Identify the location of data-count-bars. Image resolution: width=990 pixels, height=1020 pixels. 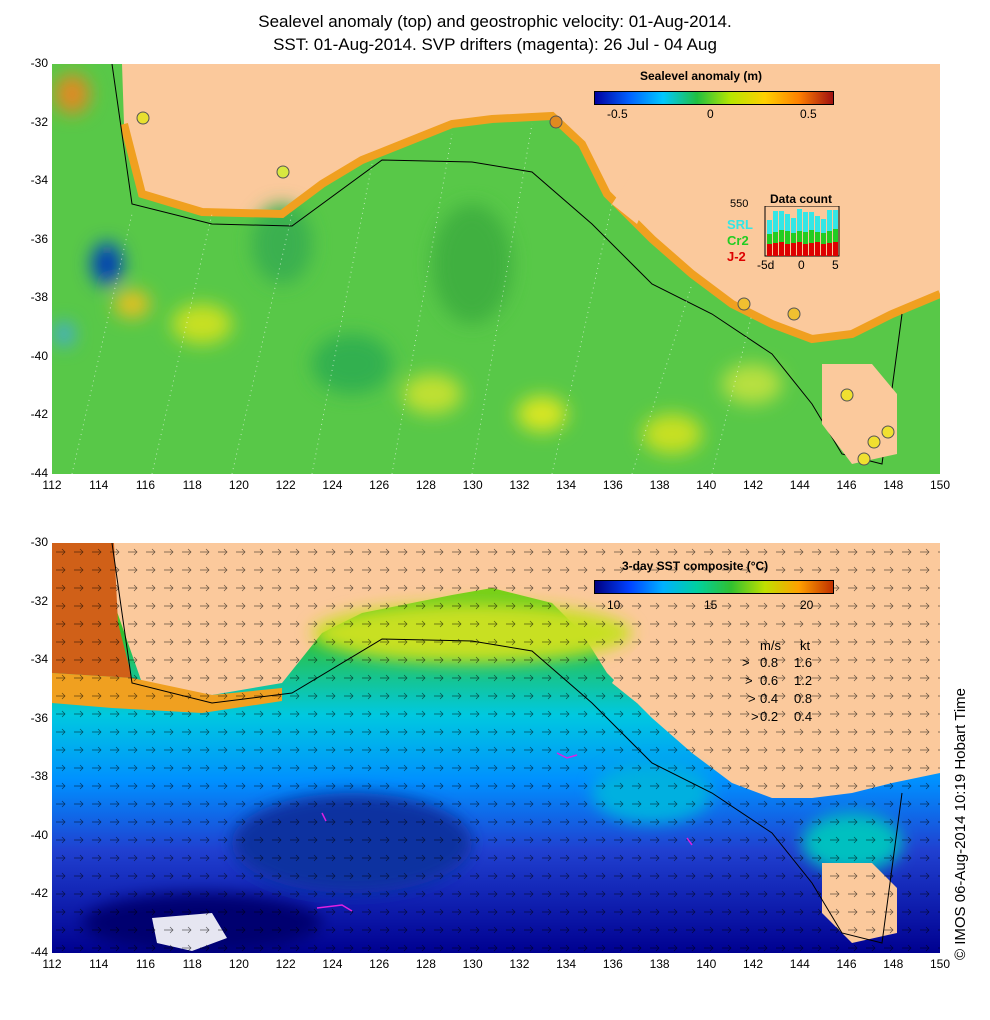
(802, 231).